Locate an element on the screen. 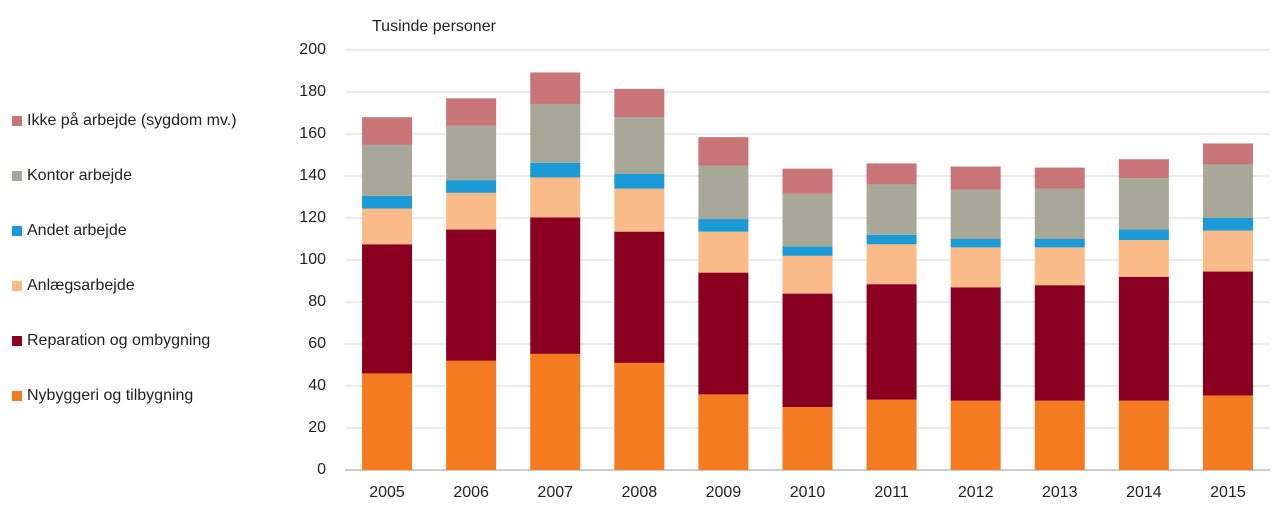  y-tick-label: 100 is located at coordinates (312, 259).